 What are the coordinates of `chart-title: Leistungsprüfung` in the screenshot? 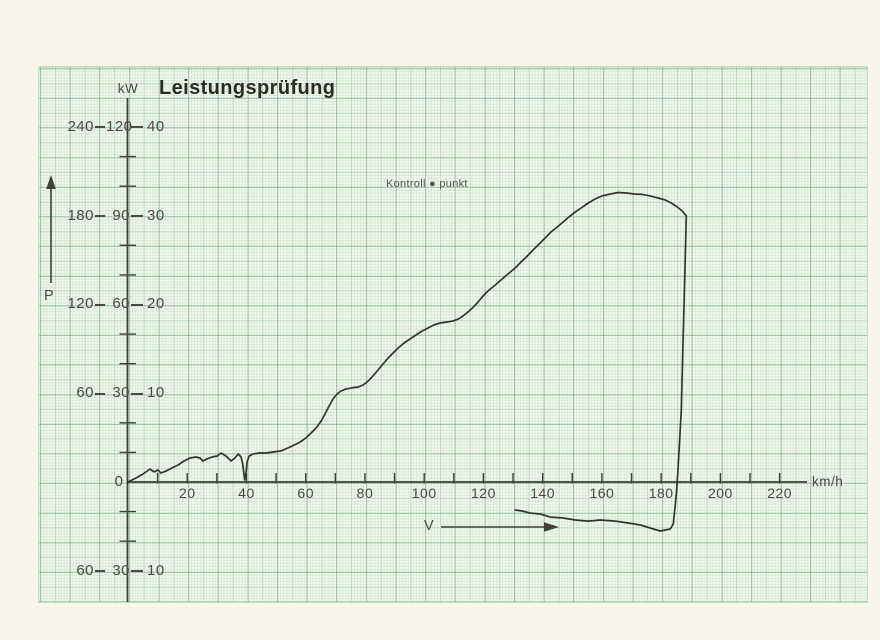 It's located at (247, 88).